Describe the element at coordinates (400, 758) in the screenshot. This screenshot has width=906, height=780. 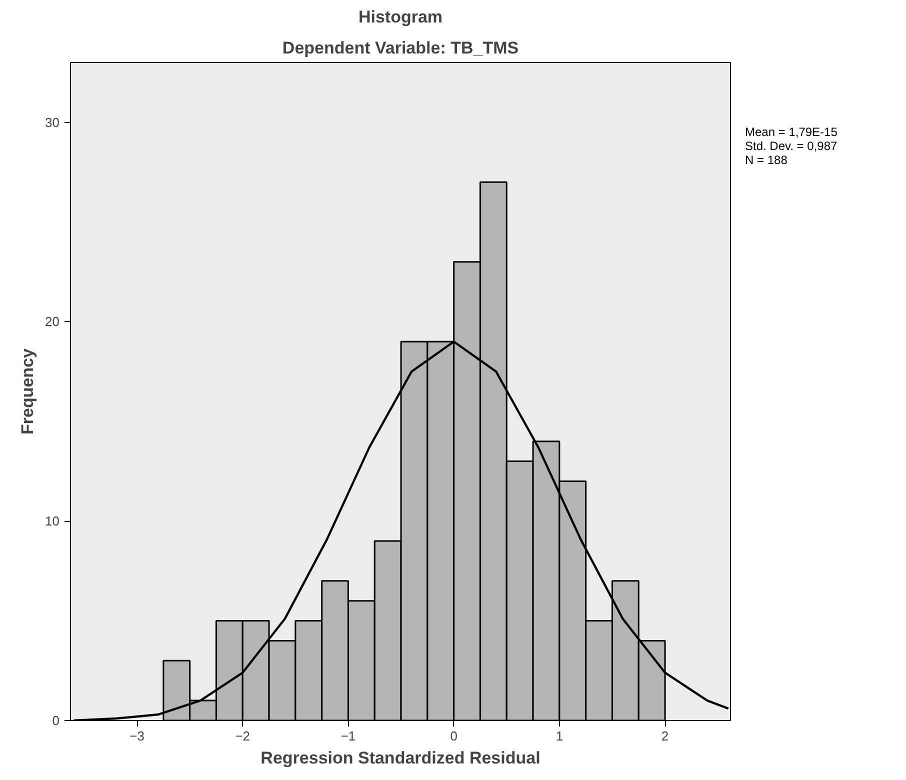
I see `x-axis-title: Regression Standardized Residual` at that location.